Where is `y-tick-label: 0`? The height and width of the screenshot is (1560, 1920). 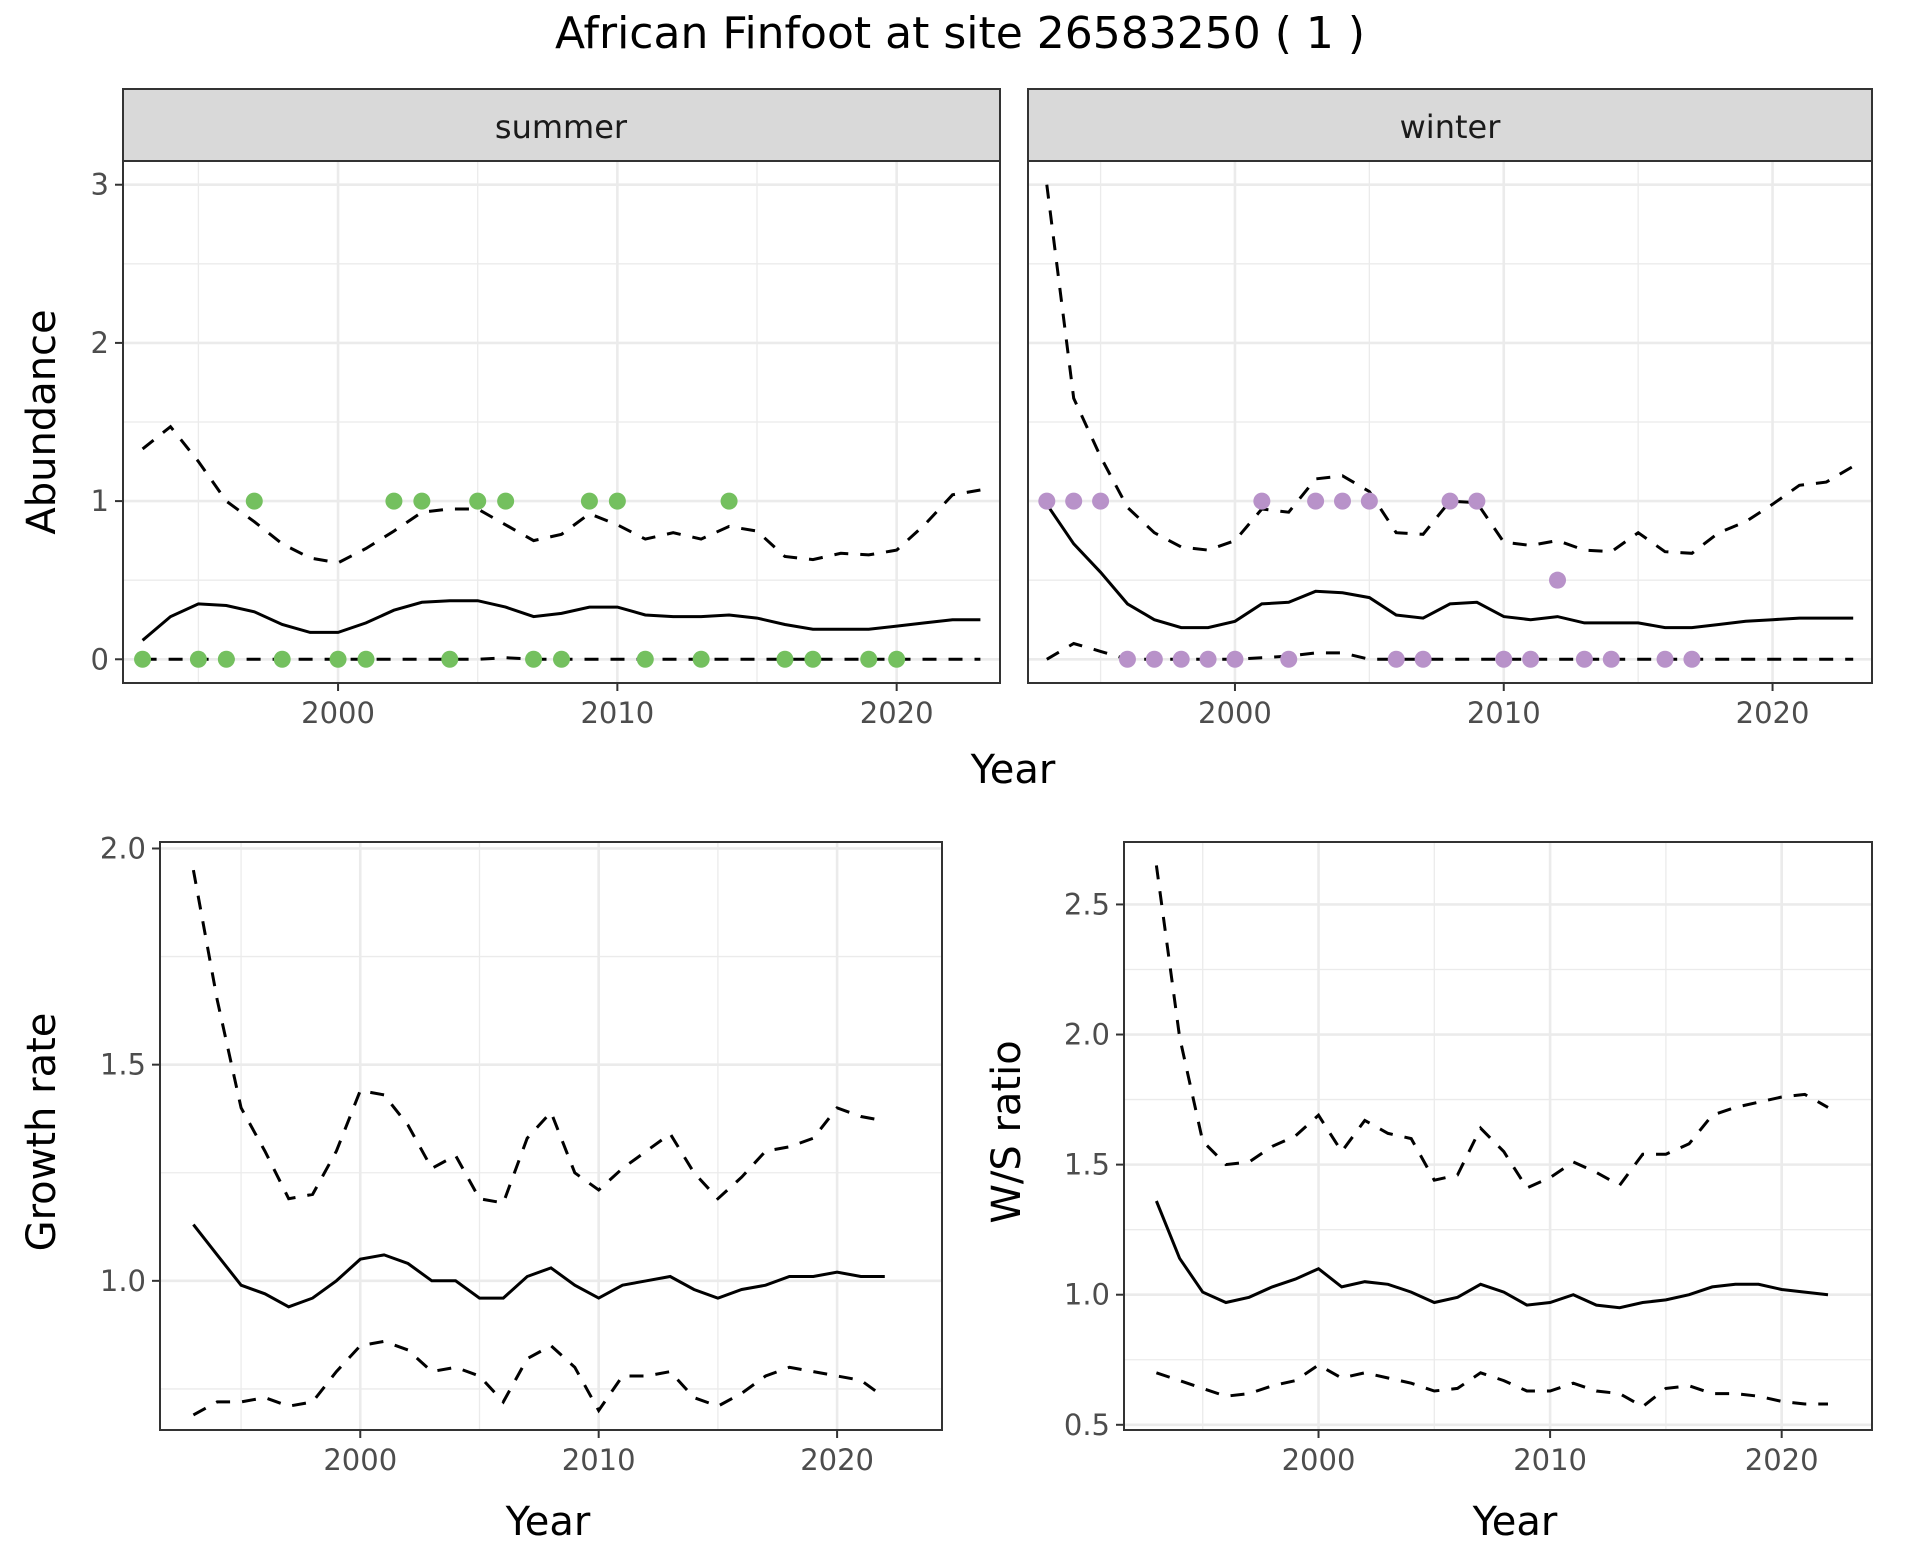
y-tick-label: 0 is located at coordinates (100, 659).